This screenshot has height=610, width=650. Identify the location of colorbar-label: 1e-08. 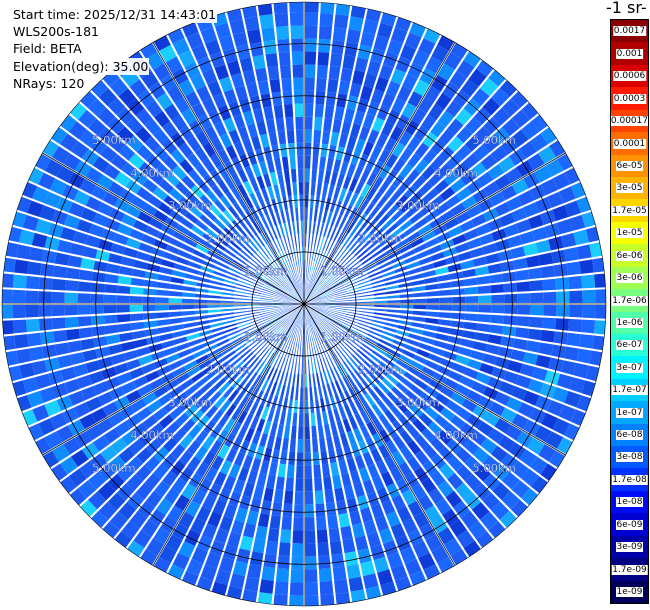
(629, 502).